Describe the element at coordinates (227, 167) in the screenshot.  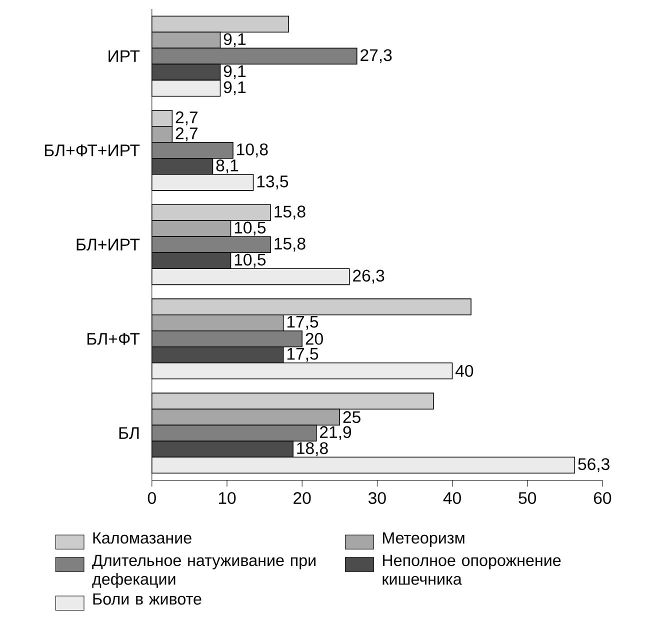
I see `data-label: 8,1` at that location.